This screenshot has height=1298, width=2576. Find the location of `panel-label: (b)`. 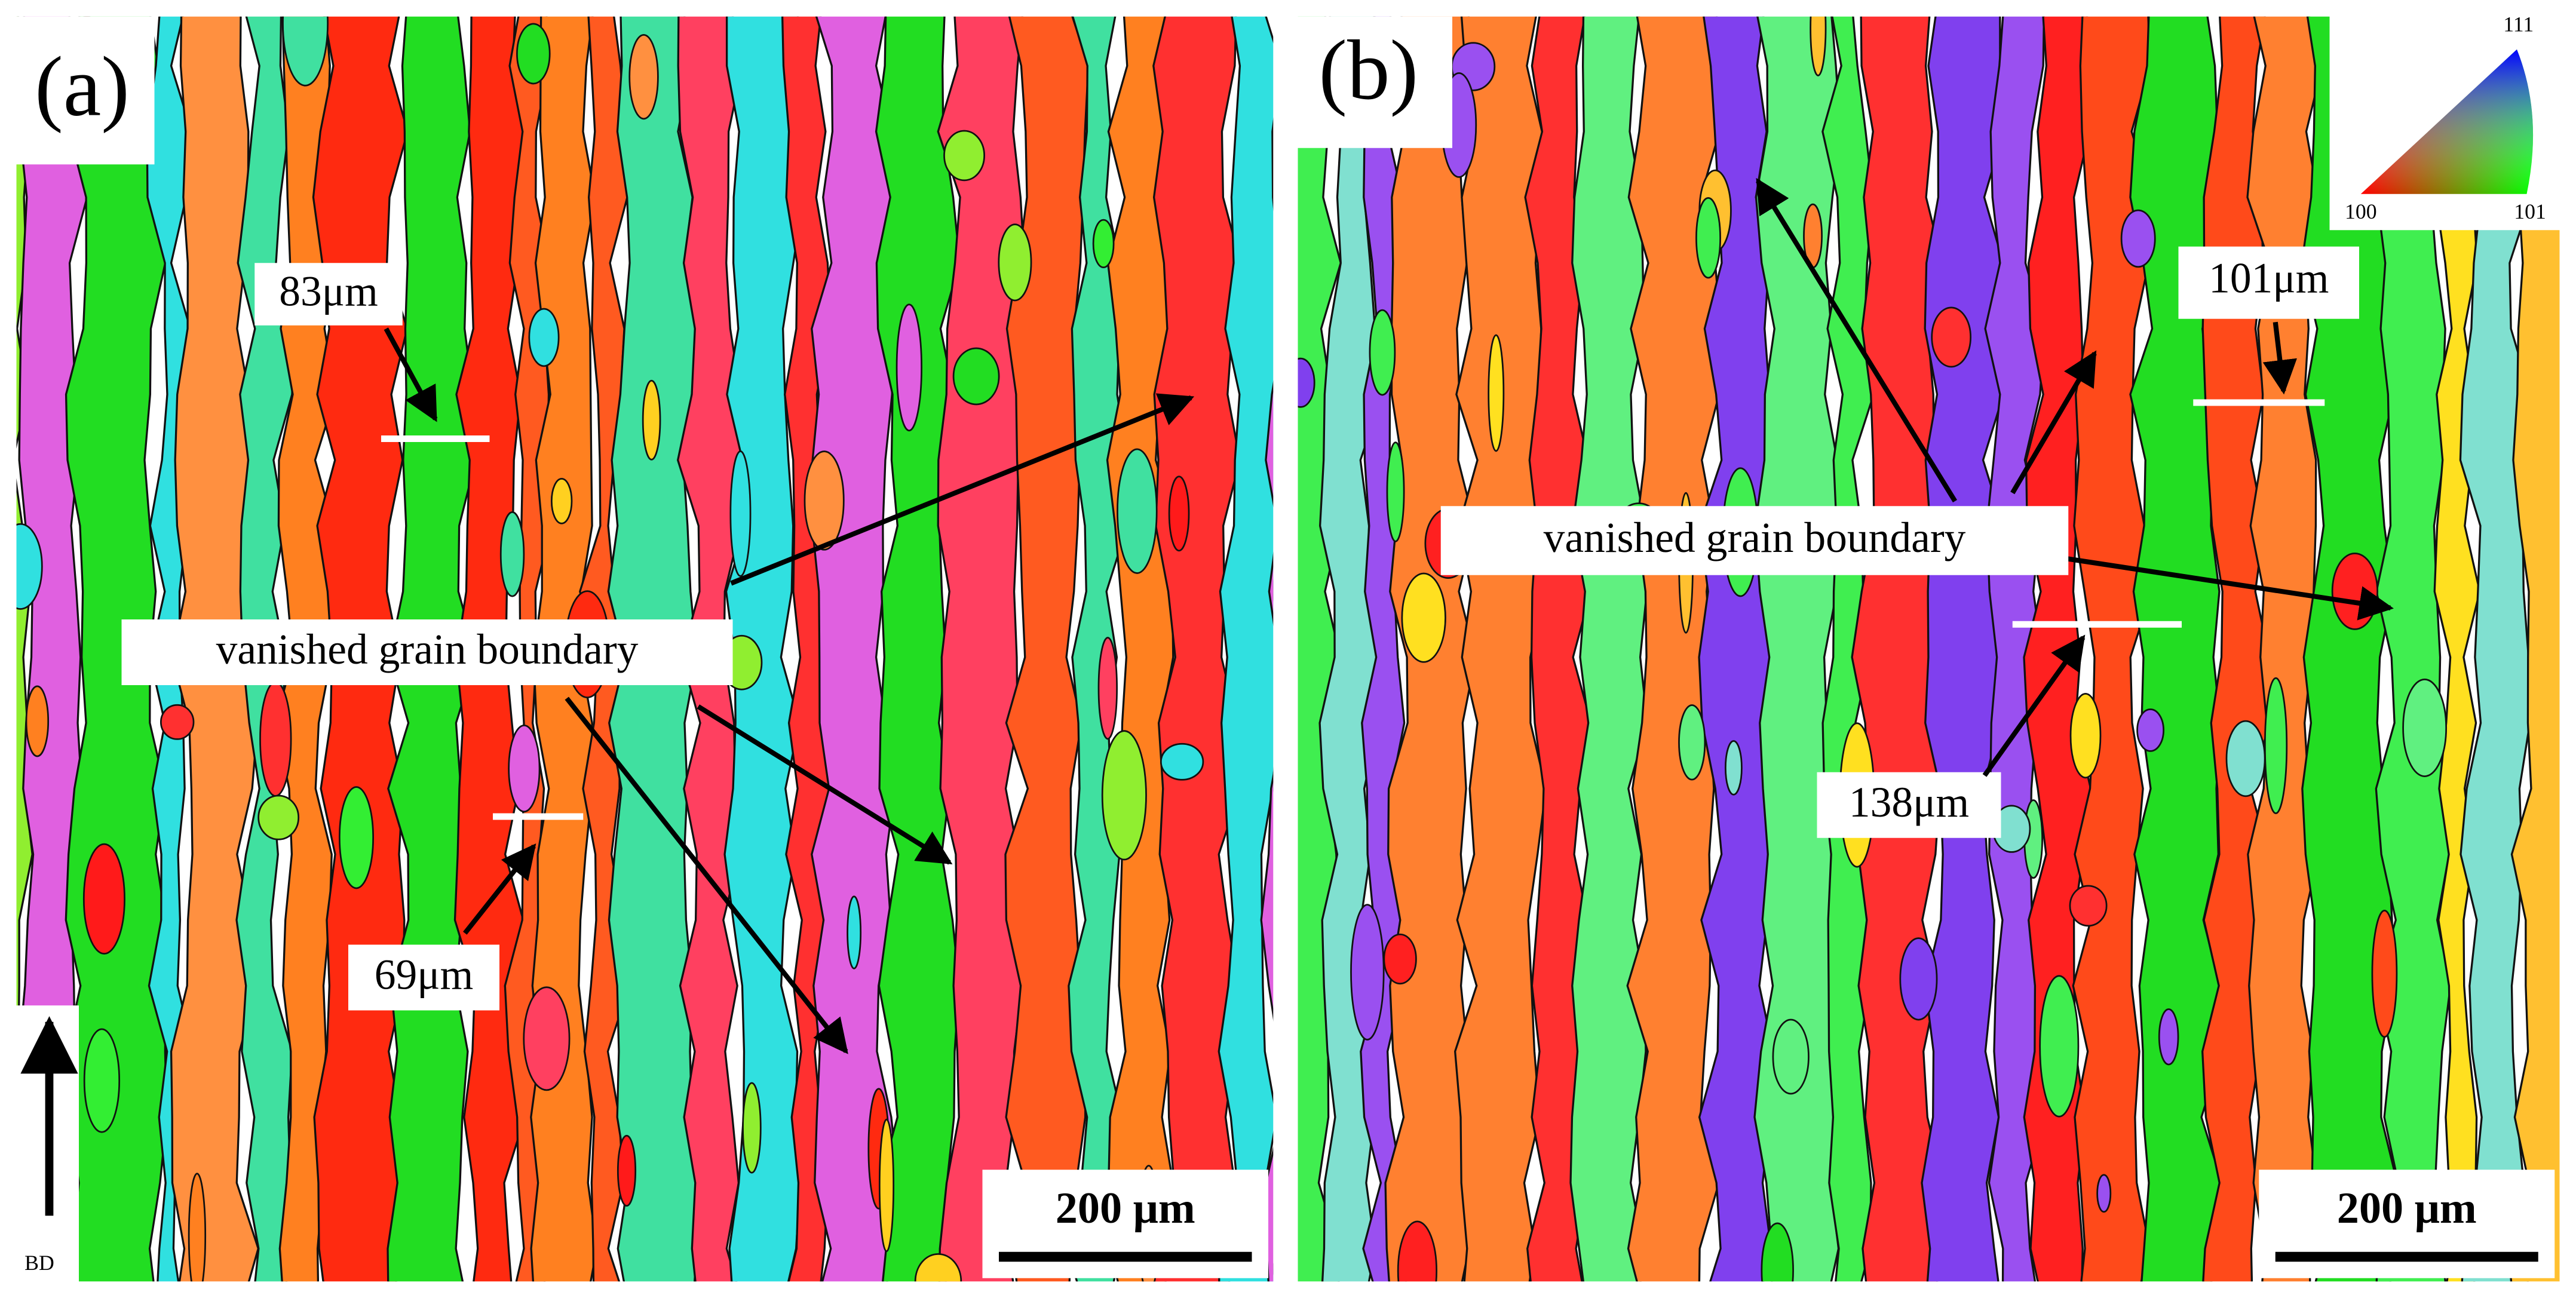

panel-label: (b) is located at coordinates (1368, 70).